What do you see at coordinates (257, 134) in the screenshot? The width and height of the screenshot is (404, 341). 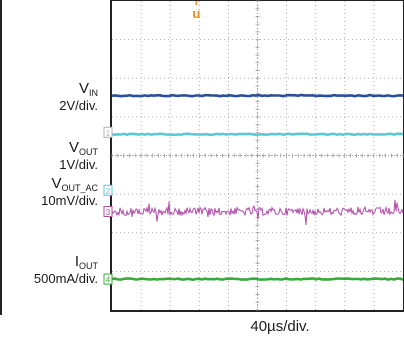 I see `trace-vout` at bounding box center [257, 134].